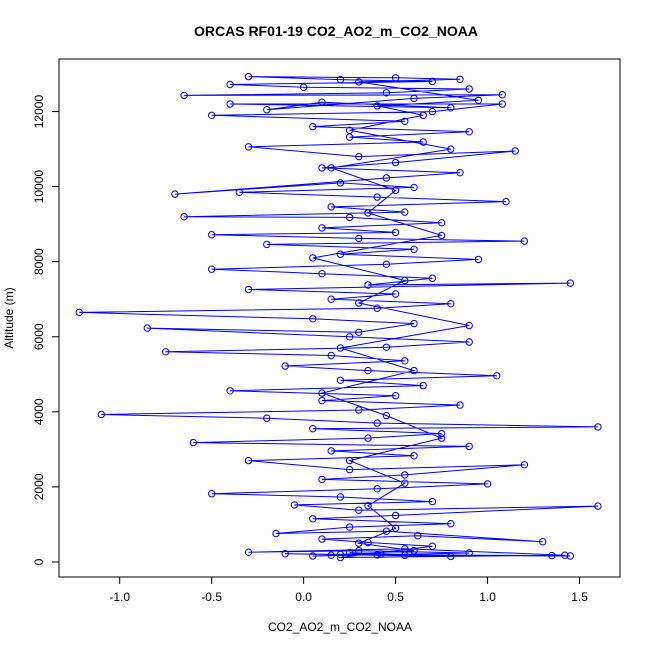 The width and height of the screenshot is (650, 650). I want to click on y-tick-label: 2000, so click(39, 486).